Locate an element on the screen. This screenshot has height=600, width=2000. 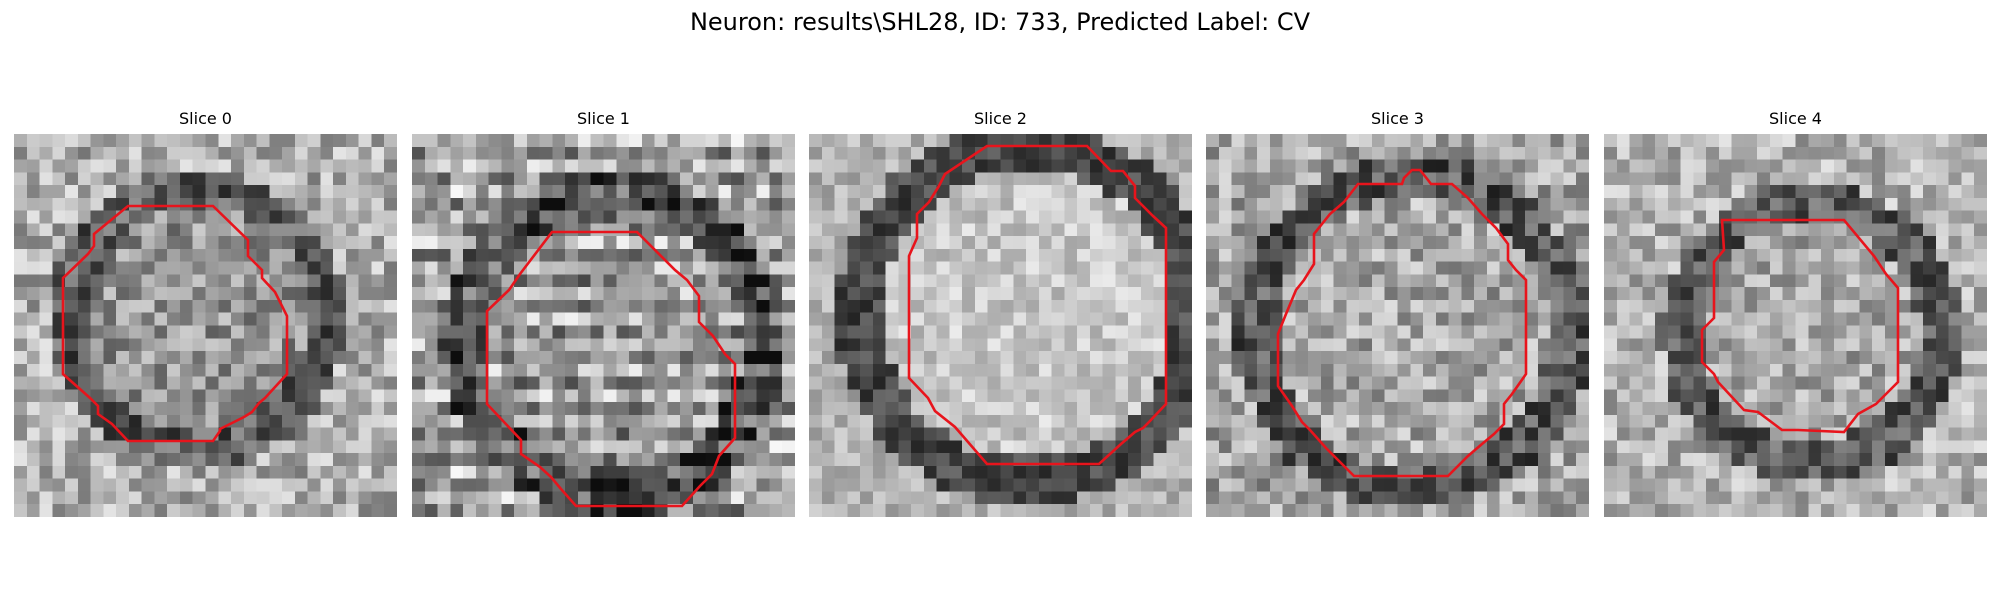
slice-panel-0: Slice 0 is located at coordinates (205, 318).